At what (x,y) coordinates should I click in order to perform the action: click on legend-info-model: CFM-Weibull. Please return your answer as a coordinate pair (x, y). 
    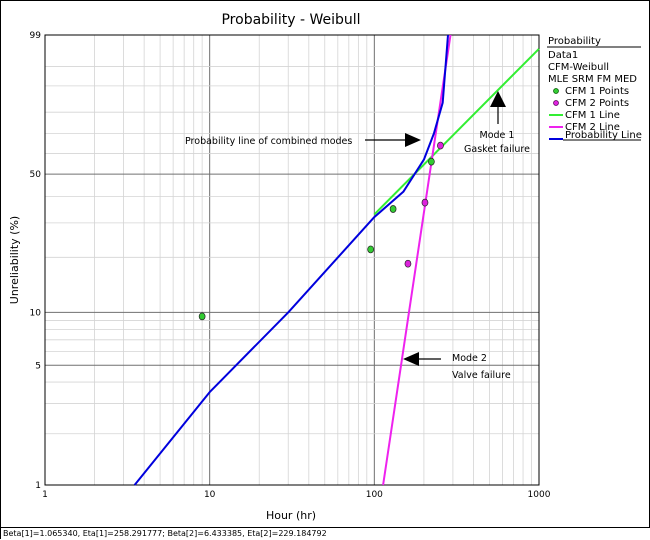
    Looking at the image, I should click on (578, 67).